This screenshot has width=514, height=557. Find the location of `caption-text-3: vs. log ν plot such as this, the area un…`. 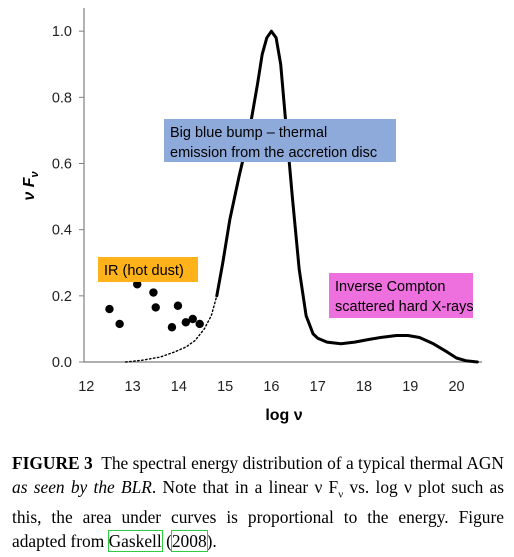

caption-text-3: vs. log ν plot such as this, the area un… is located at coordinates (258, 513).